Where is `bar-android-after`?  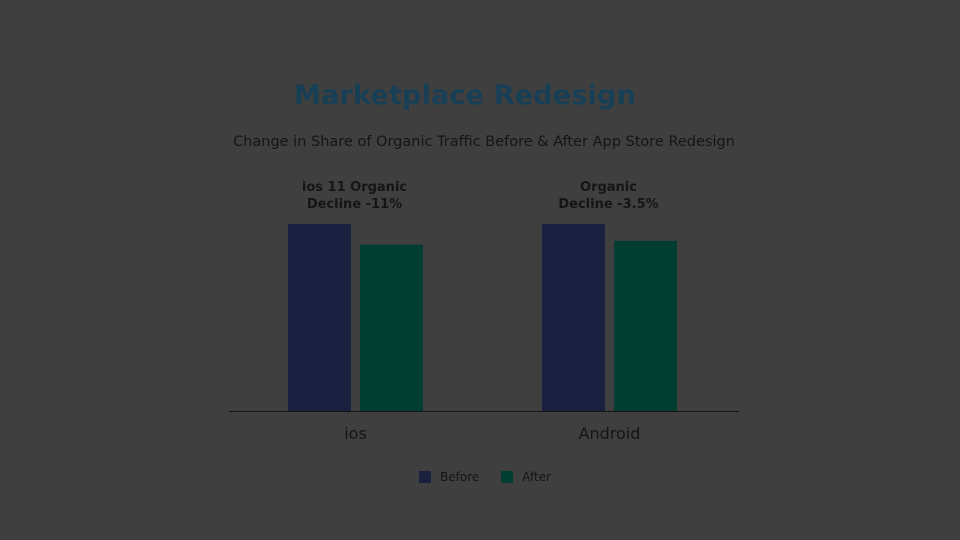 bar-android-after is located at coordinates (645, 325).